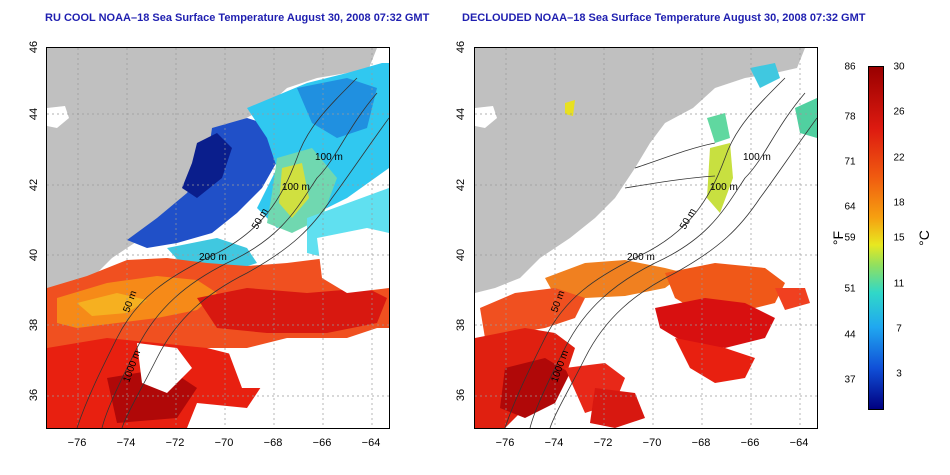  I want to click on colorbar-f-tick: 71, so click(850, 162).